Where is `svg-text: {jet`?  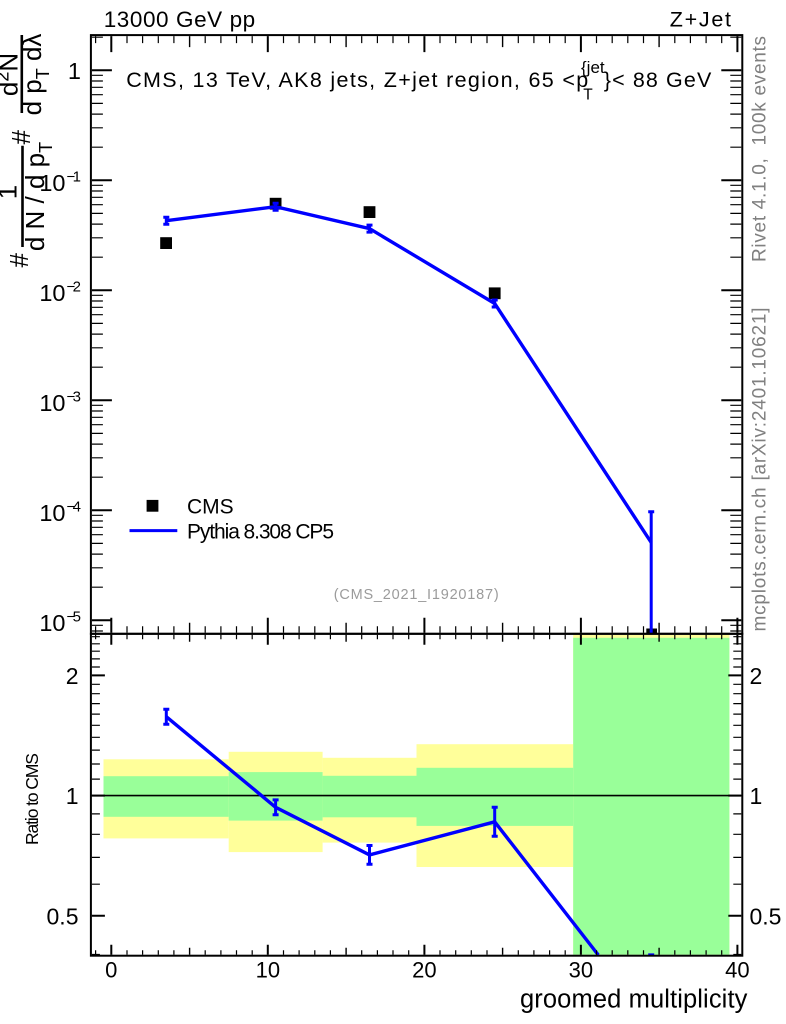
svg-text: {jet is located at coordinates (593, 67).